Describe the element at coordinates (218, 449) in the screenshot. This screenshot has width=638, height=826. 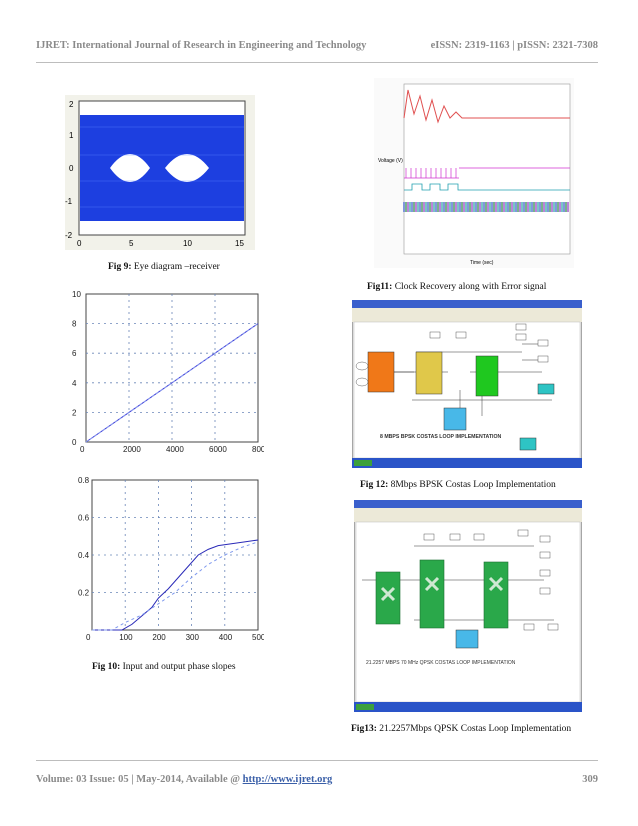
I see `x-tick-label: 6000` at that location.